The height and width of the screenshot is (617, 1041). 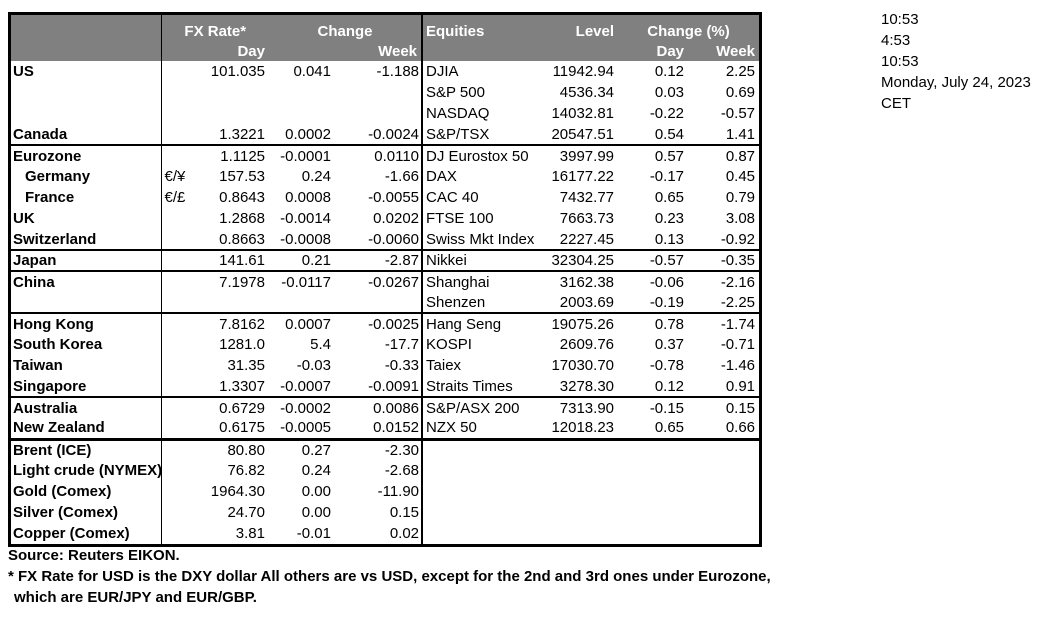 I want to click on equity-day-cell: 0.78, so click(x=669, y=324).